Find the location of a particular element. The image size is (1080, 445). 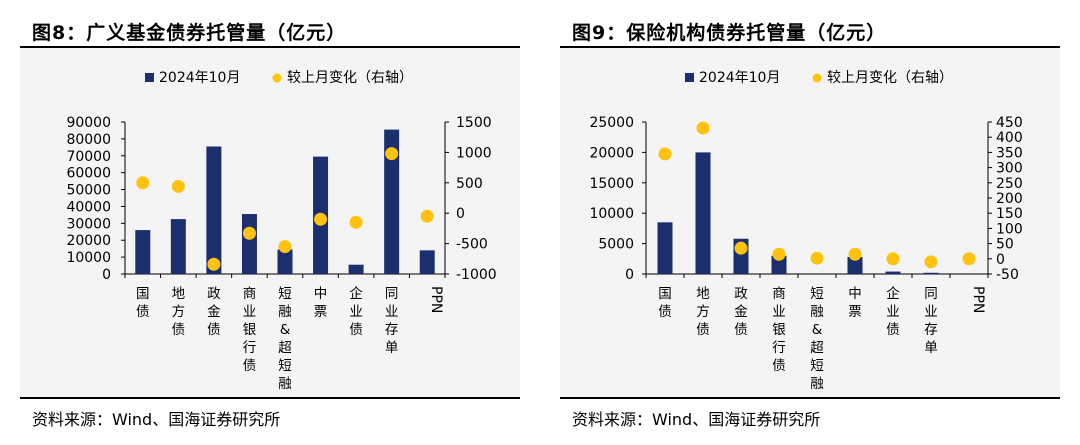

y-left-tick-label: 60000 is located at coordinates (88, 174).